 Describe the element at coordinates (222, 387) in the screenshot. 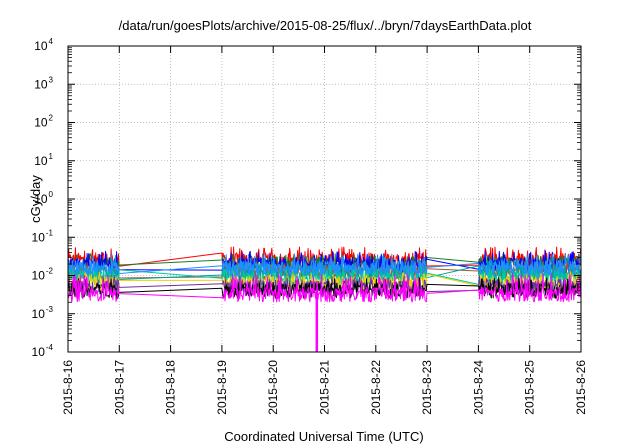

I see `x-tick-label: 2015-8-19` at that location.